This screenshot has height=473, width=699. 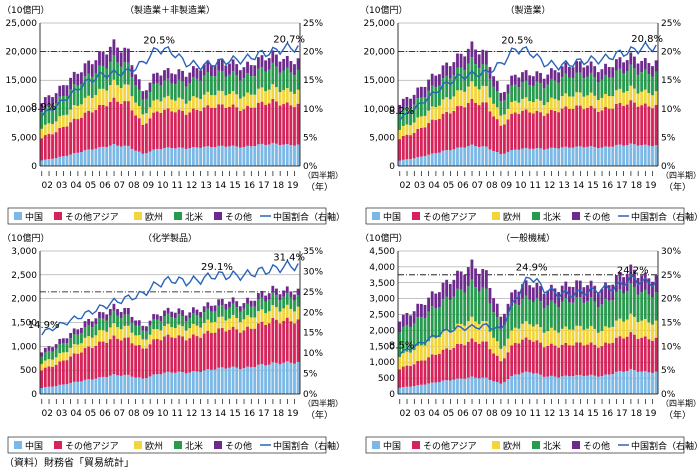 I want to click on y2-tick-label: 0%, so click(x=310, y=395).